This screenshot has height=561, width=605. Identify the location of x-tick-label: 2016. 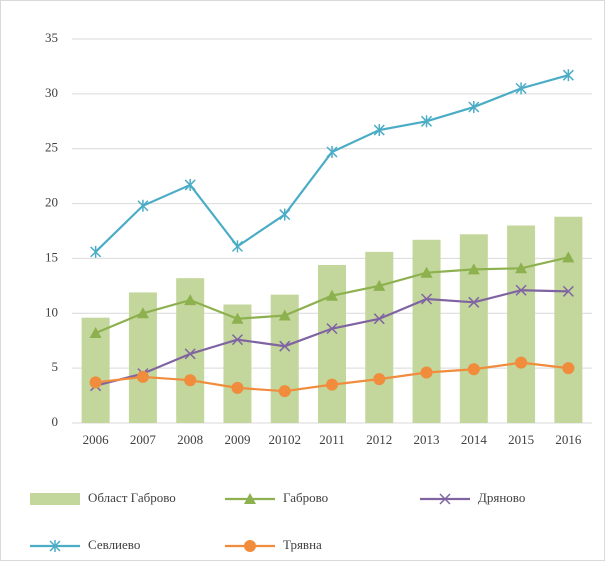
(568, 439).